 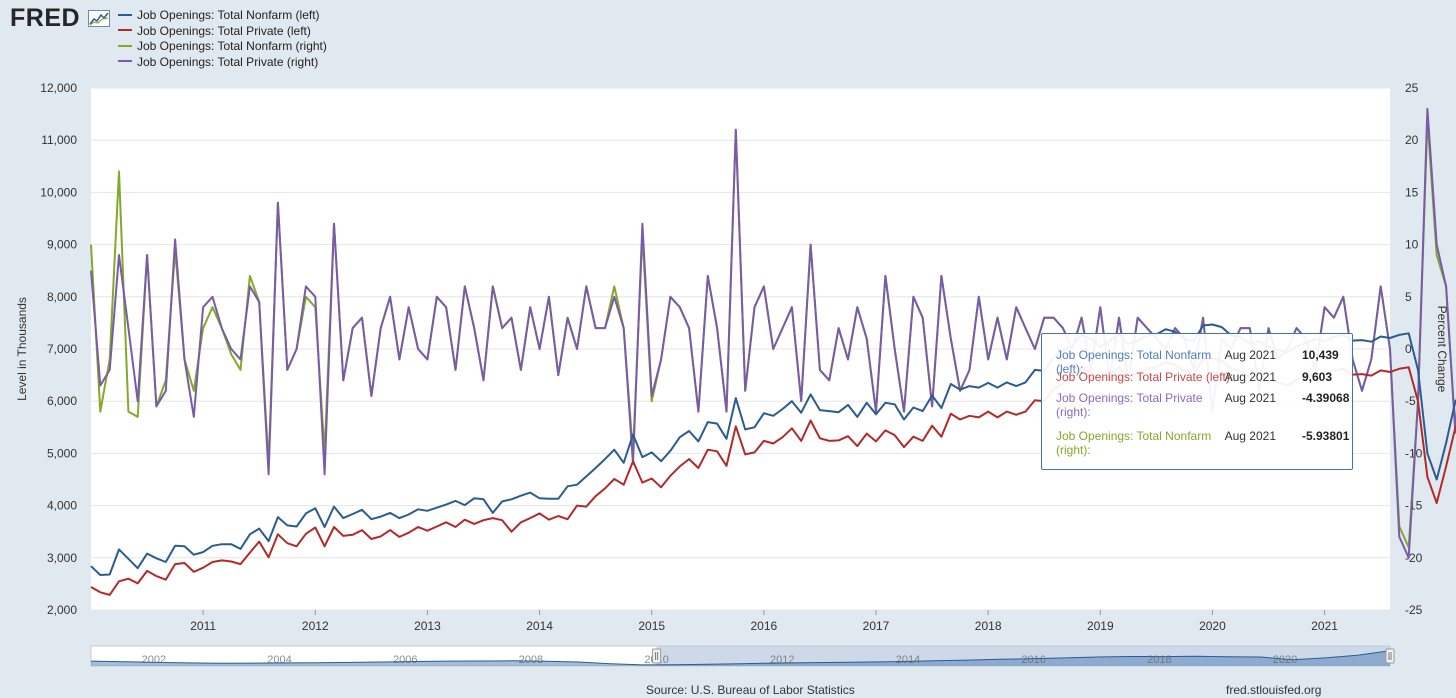 What do you see at coordinates (531, 660) in the screenshot?
I see `navigator-tick-label: 2008` at bounding box center [531, 660].